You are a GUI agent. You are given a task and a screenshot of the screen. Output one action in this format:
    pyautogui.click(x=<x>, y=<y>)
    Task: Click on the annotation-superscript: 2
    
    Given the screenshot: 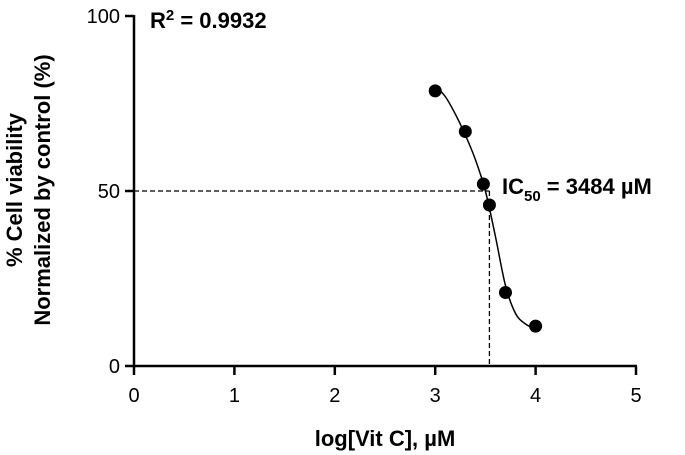 What is the action you would take?
    pyautogui.click(x=170, y=15)
    